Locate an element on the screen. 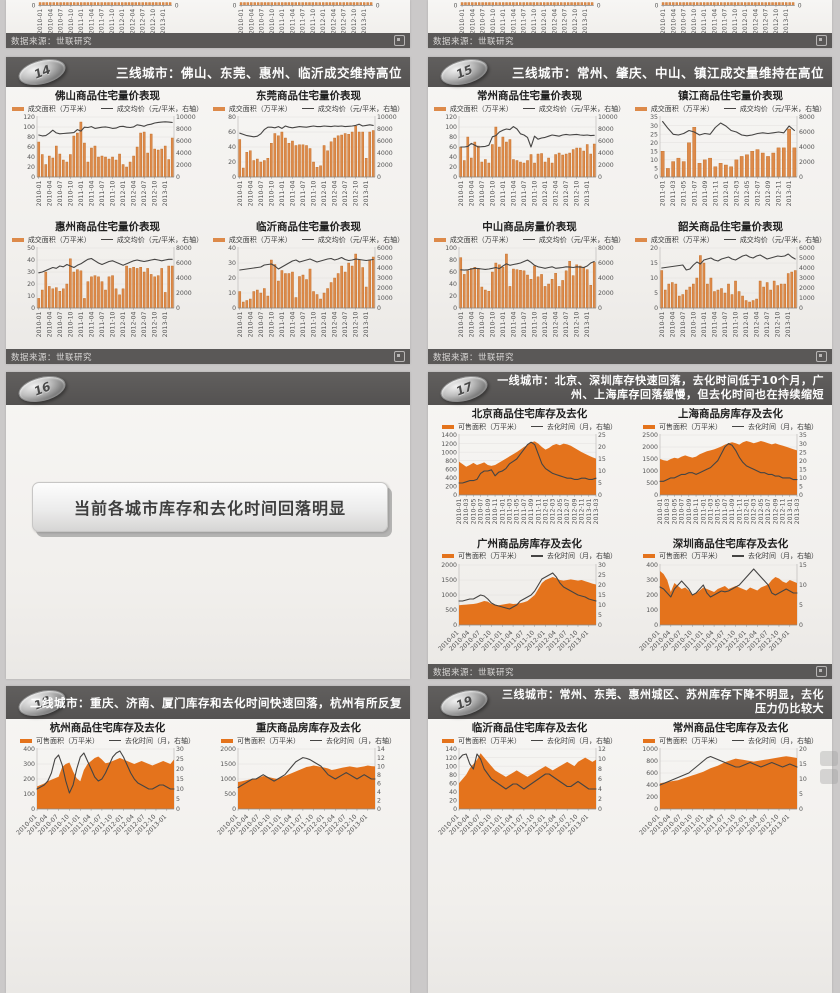  slide-footer: 数据来源：世联研究 is located at coordinates (208, 40).